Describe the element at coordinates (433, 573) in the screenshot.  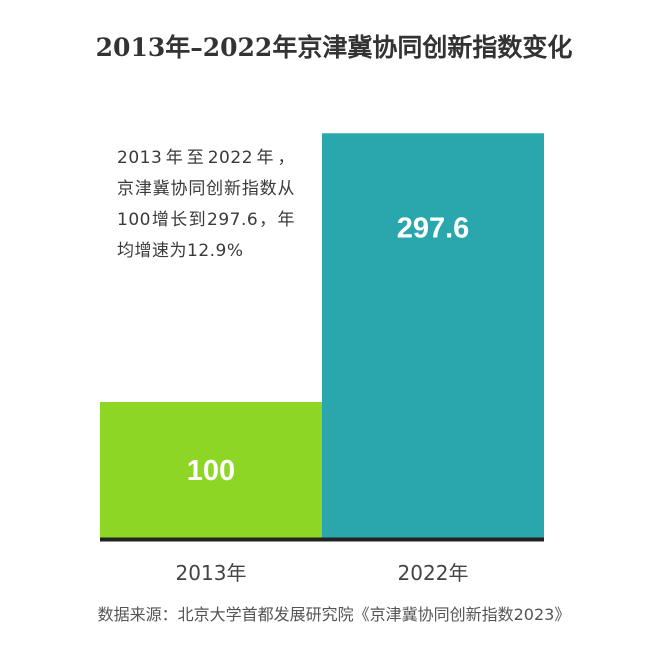
I see `x-tick-label-2: 2022年` at that location.